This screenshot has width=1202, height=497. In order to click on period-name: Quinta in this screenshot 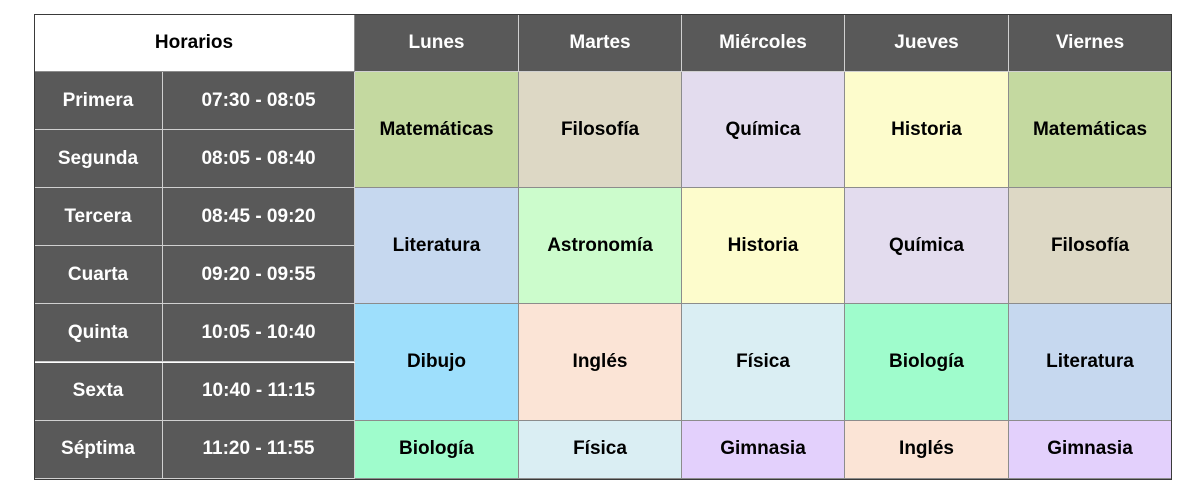, I will do `click(98, 333)`.